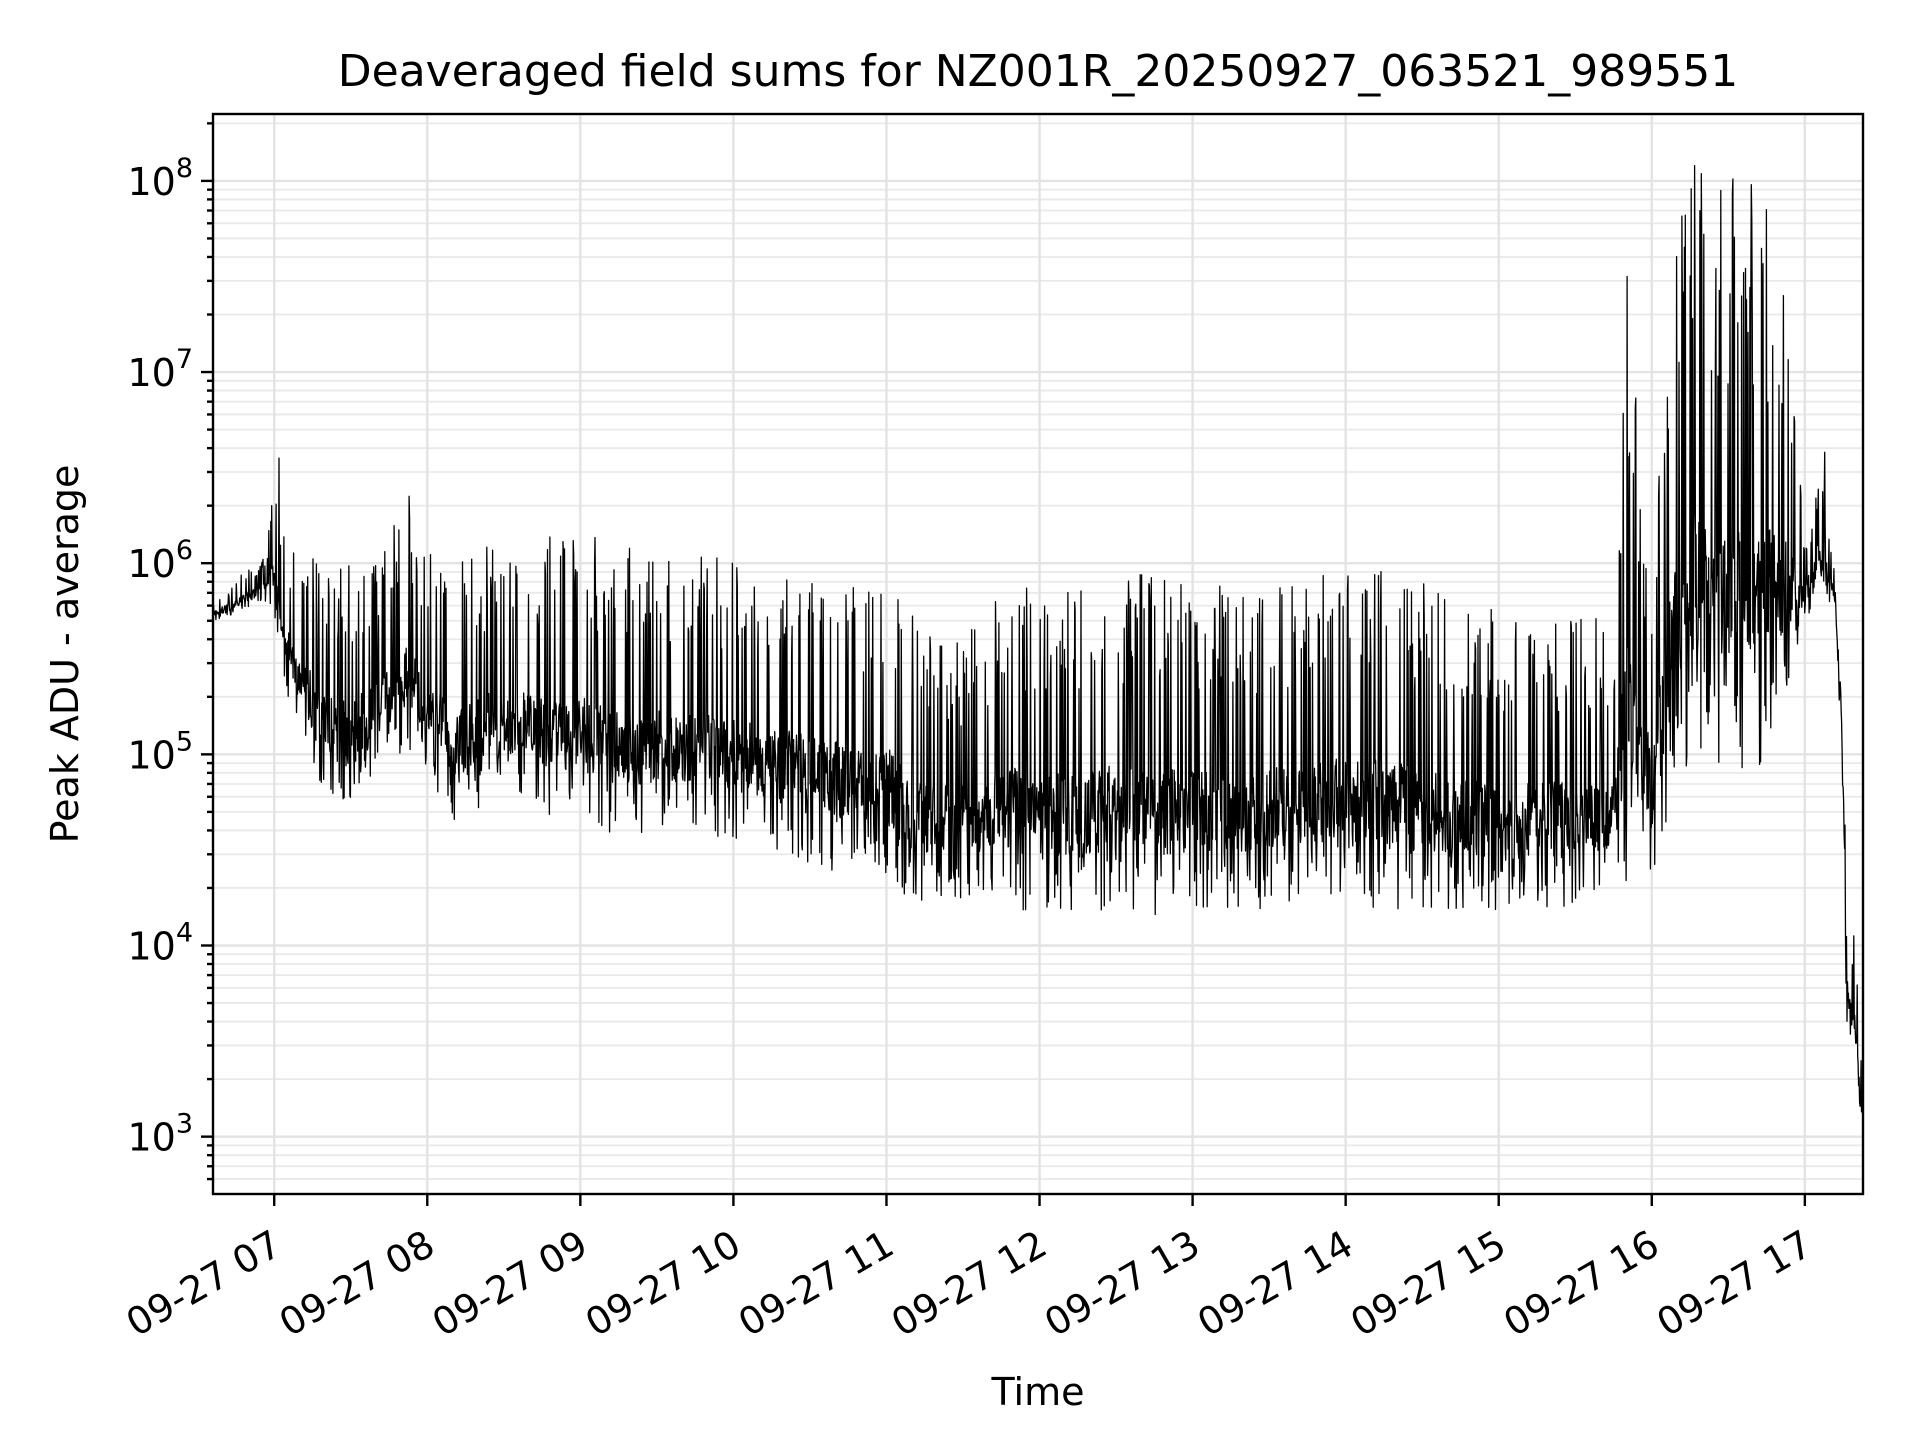 This screenshot has height=1440, width=1920. Describe the element at coordinates (160, 560) in the screenshot. I see `y-tick-label: 10⁶` at that location.